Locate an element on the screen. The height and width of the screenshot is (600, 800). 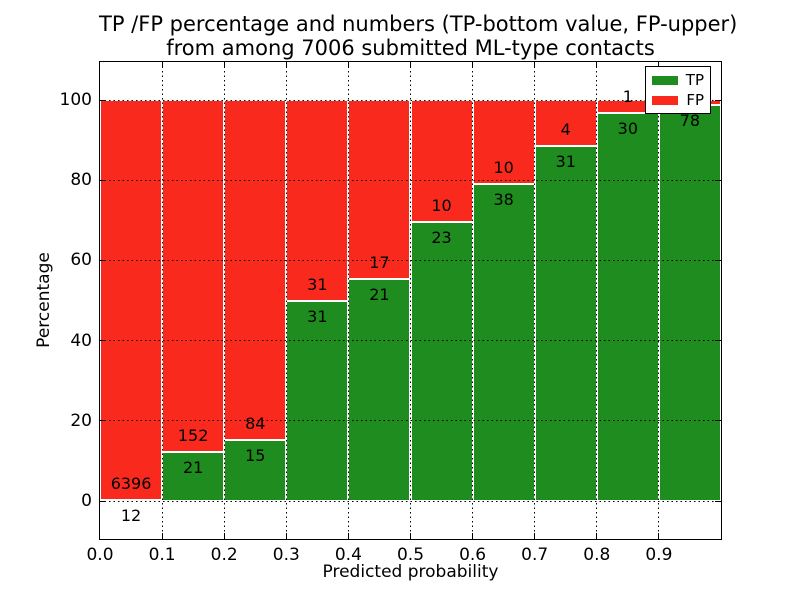
y-tick-label: 100 is located at coordinates (75, 100).